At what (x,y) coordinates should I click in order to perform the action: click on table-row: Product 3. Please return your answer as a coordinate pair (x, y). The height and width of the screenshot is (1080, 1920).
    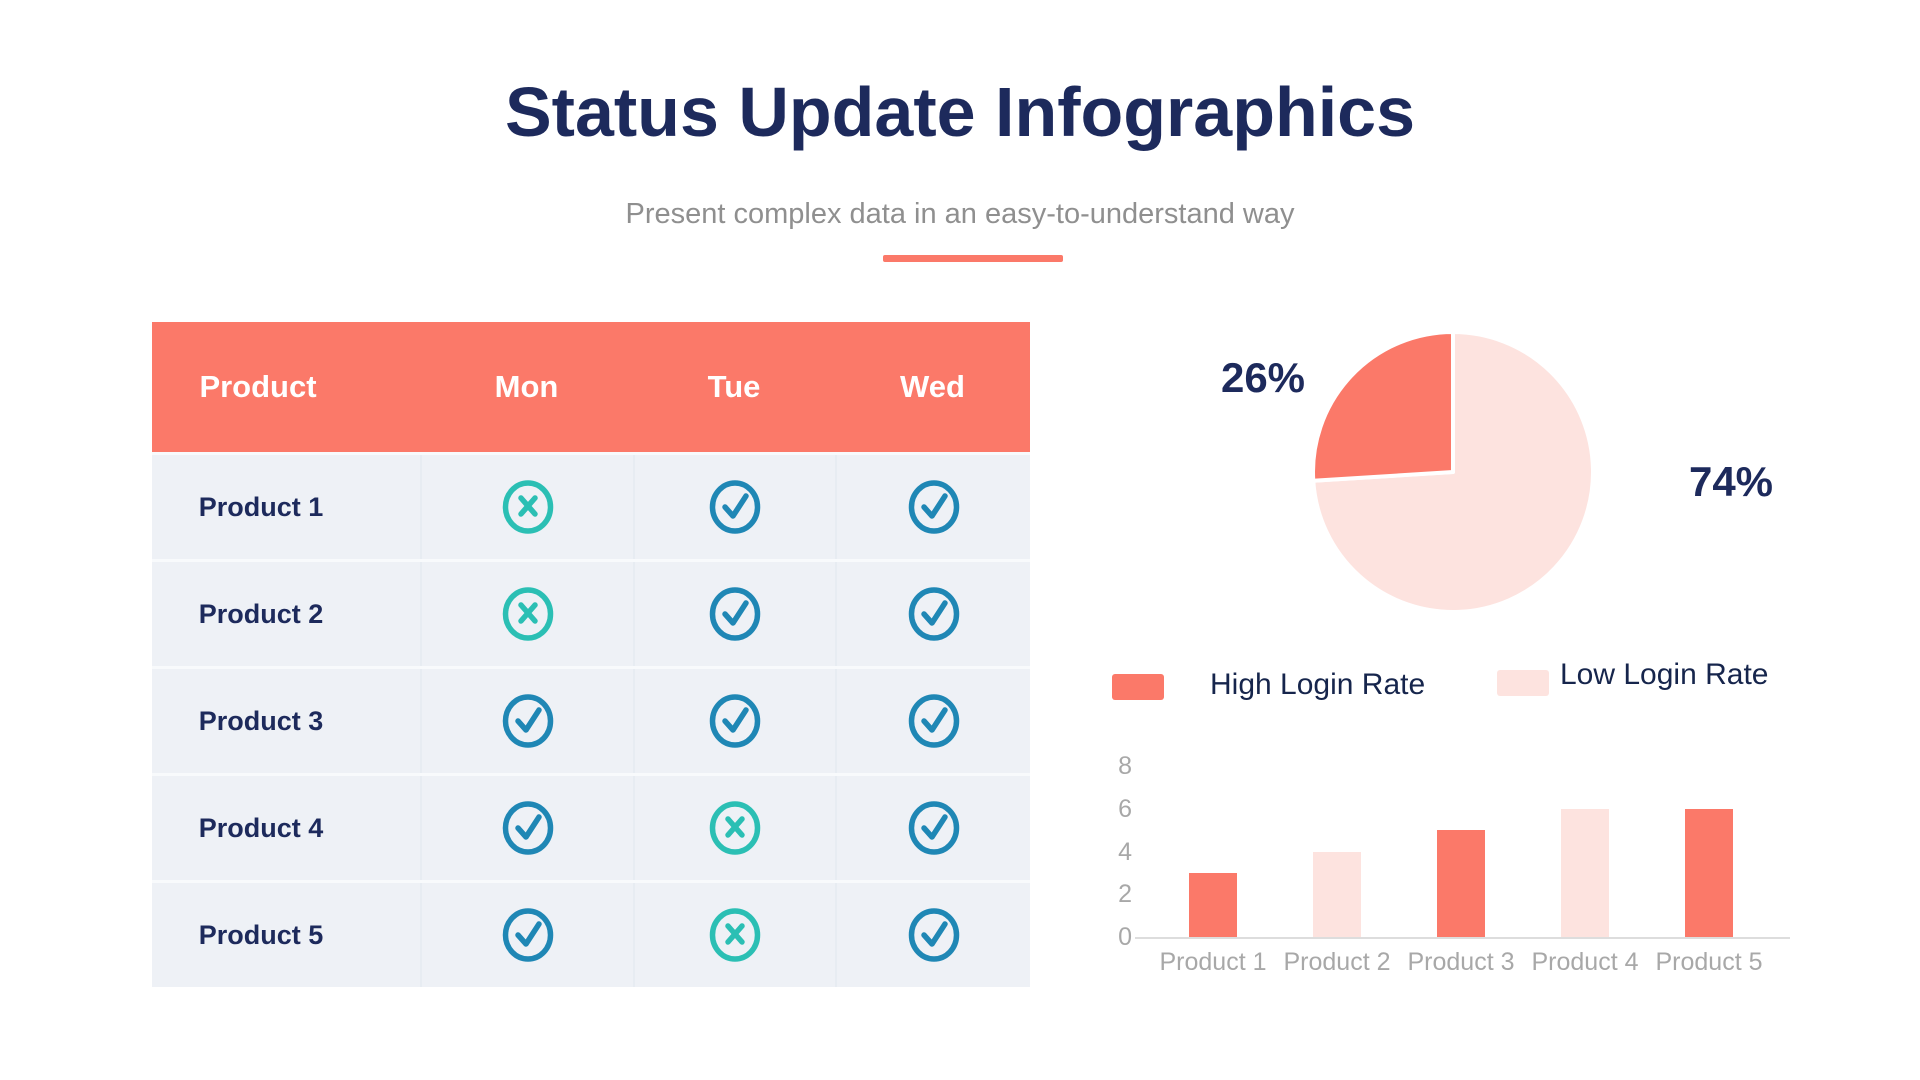
    Looking at the image, I should click on (591, 719).